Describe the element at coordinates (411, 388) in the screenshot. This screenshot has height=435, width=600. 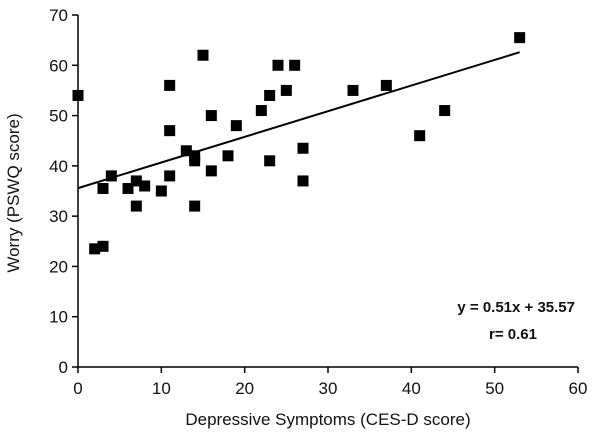
I see `x-tick-label: 40` at that location.